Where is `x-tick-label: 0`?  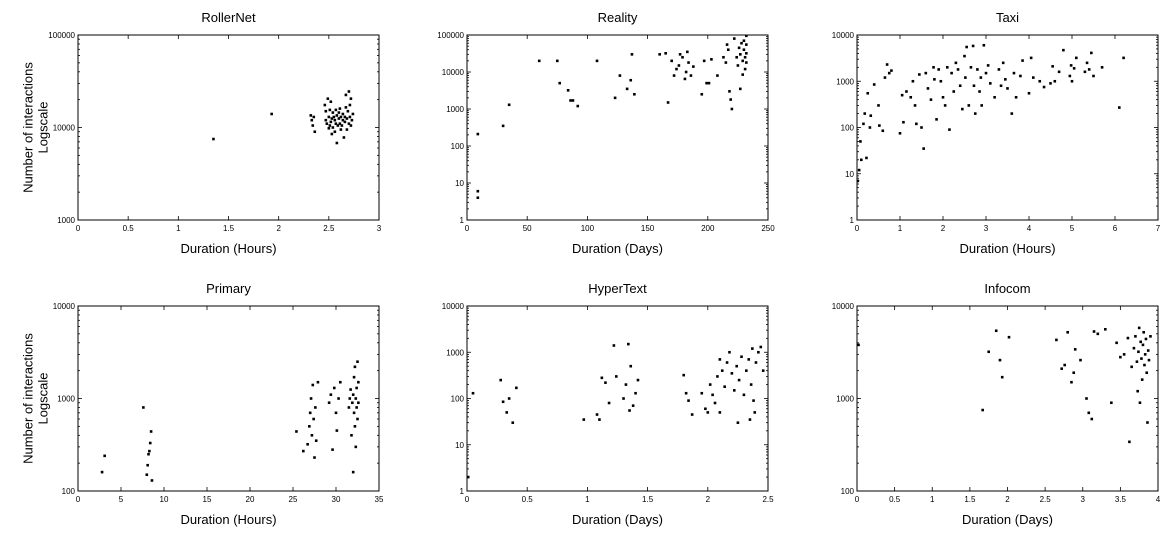 x-tick-label: 0 is located at coordinates (467, 499).